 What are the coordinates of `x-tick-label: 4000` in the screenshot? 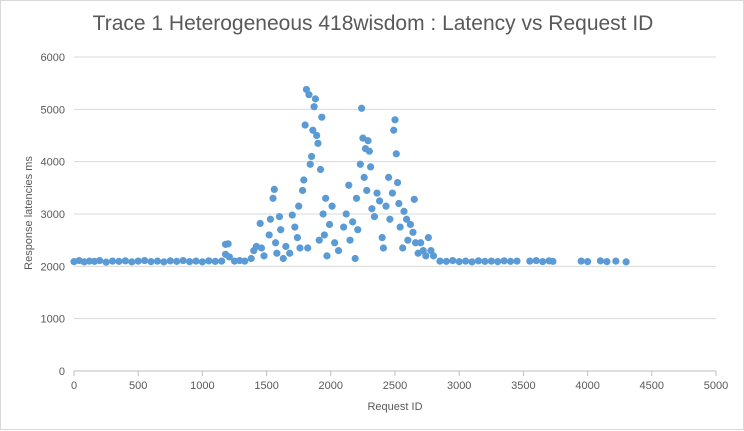 It's located at (587, 386).